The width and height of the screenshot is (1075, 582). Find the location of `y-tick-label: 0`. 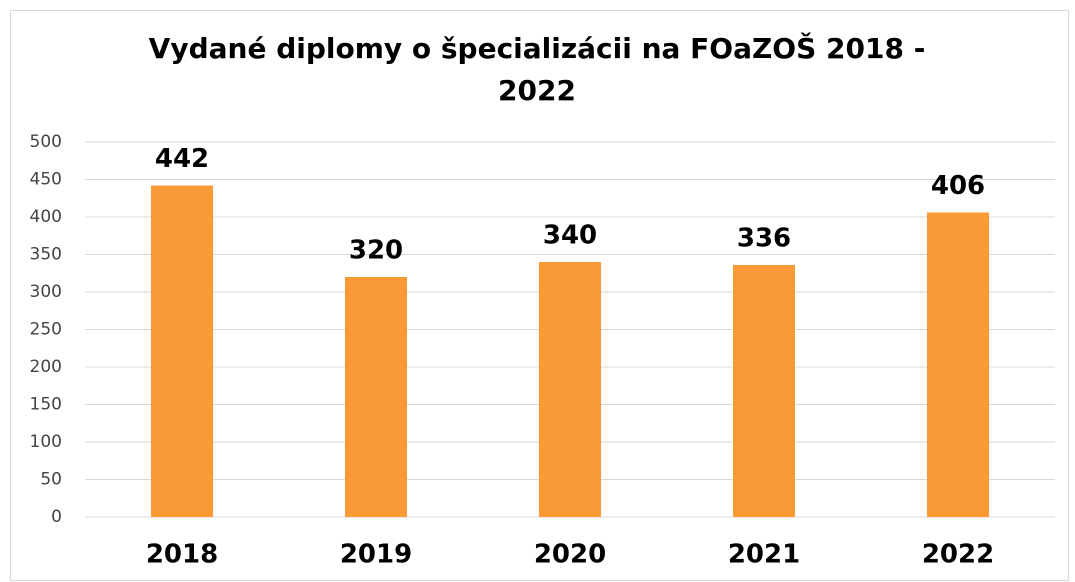

y-tick-label: 0 is located at coordinates (56, 517).